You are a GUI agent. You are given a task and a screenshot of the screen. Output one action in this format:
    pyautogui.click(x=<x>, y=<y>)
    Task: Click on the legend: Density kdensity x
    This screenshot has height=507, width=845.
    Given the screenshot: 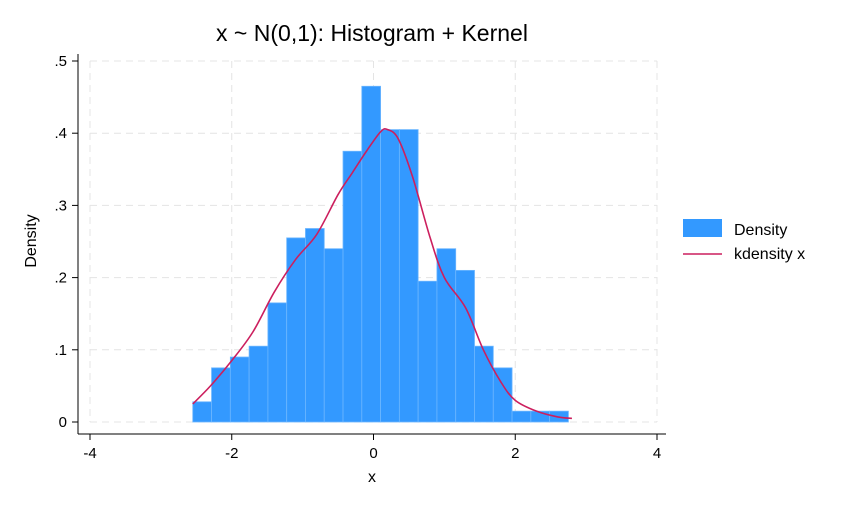 What is the action you would take?
    pyautogui.click(x=744, y=241)
    